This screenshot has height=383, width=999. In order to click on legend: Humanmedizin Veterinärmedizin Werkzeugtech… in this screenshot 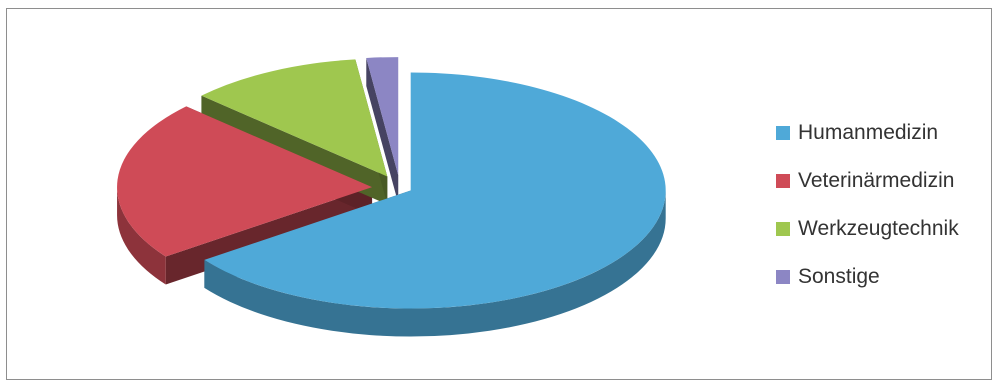, I will do `click(883, 210)`.